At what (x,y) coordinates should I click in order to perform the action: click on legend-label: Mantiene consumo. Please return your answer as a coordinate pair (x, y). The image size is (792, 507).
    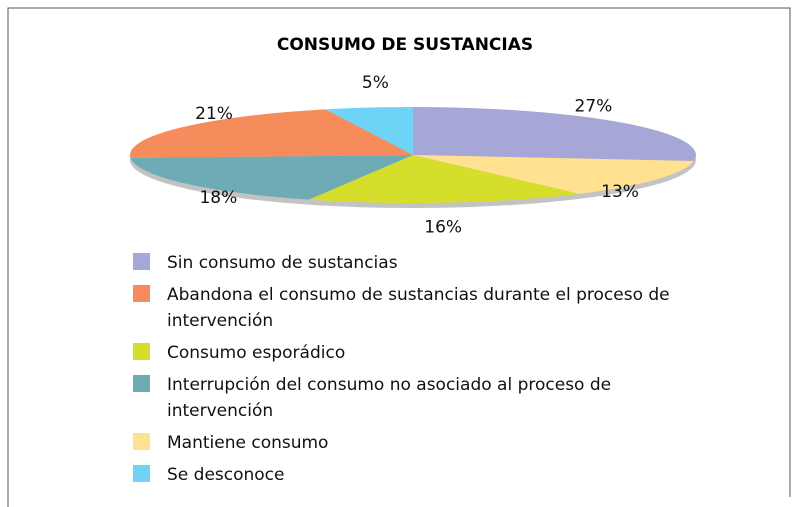
    Looking at the image, I should click on (248, 443).